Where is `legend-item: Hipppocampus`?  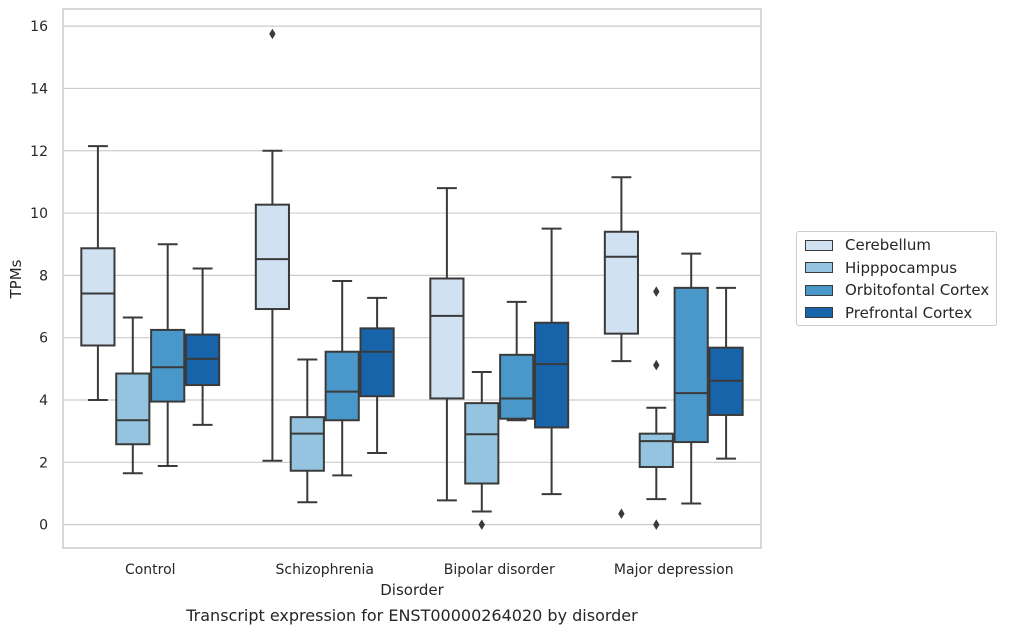 legend-item: Hipppocampus is located at coordinates (881, 268).